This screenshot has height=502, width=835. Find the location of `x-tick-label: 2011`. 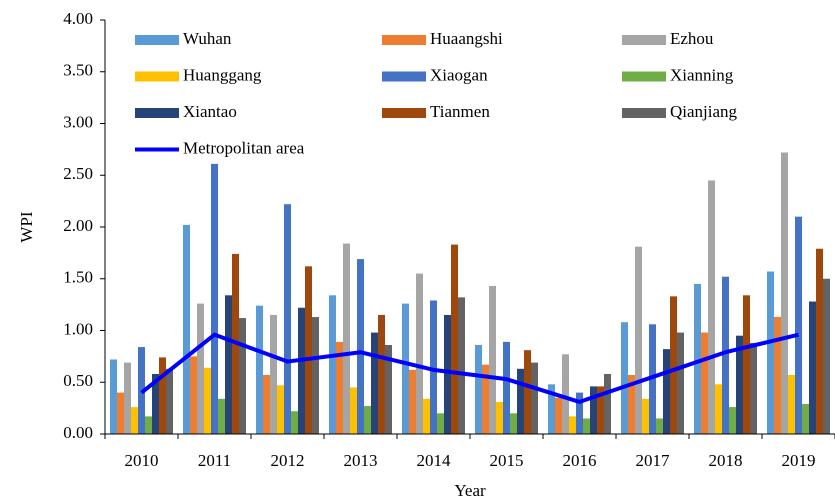

x-tick-label: 2011 is located at coordinates (214, 460).